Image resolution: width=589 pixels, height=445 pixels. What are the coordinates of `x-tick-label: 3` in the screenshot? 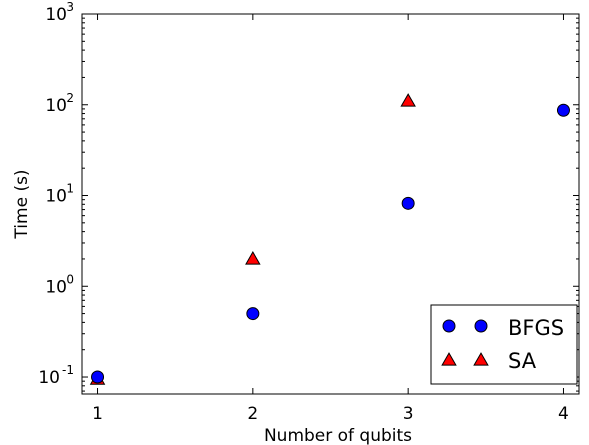 It's located at (408, 414).